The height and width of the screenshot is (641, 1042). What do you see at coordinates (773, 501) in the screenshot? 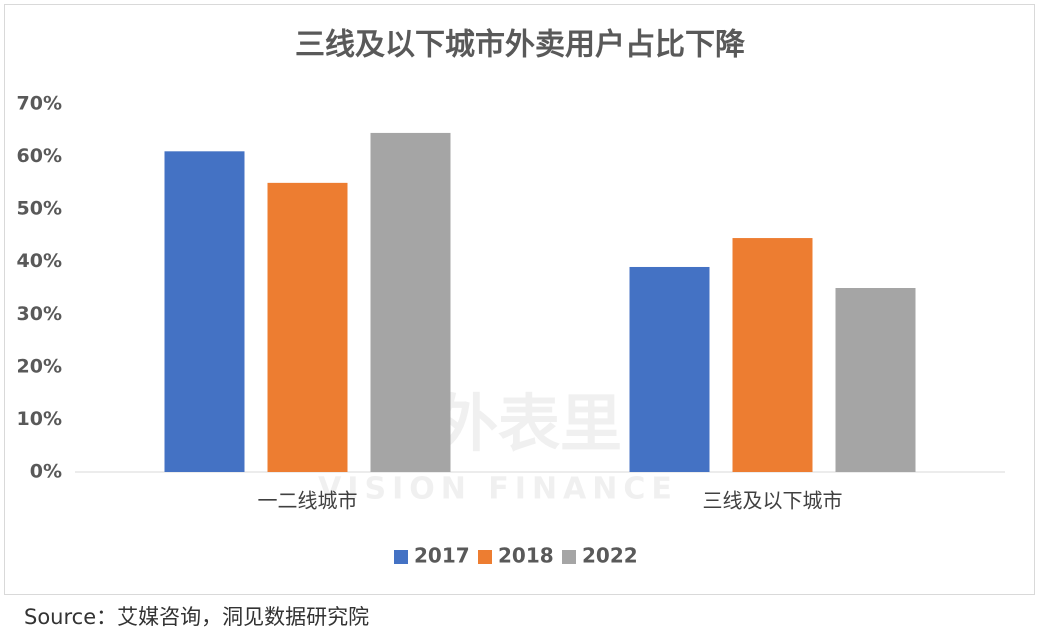
I see `x-tick-label: 三线及以下城市` at bounding box center [773, 501].